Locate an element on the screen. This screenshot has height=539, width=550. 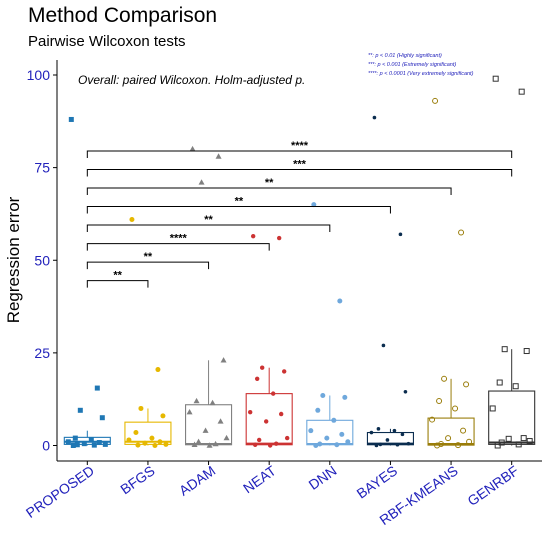
x-tick-label: BFGS is located at coordinates (137, 479).